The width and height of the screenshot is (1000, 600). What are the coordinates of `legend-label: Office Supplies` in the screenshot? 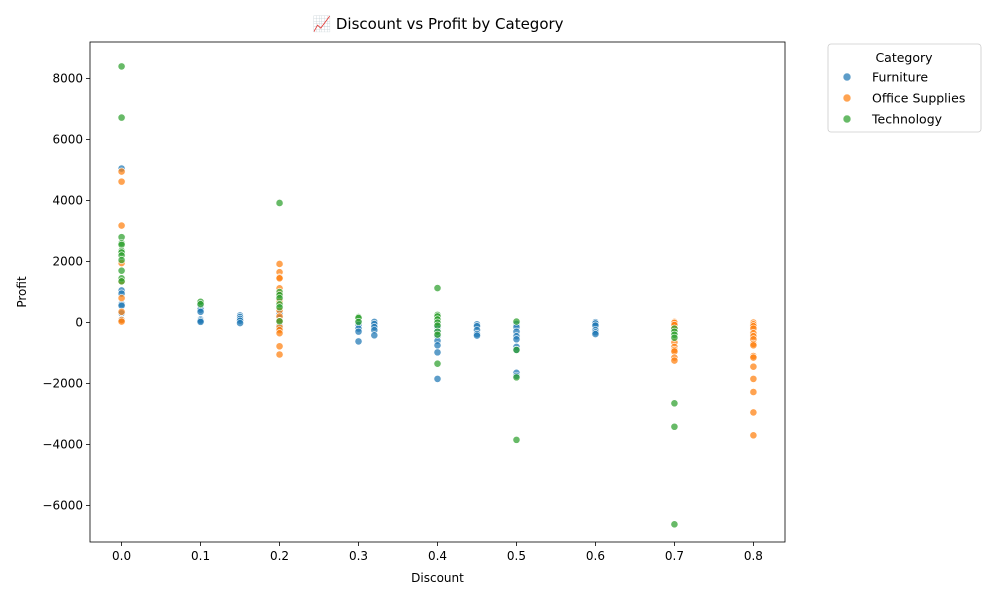 It's located at (918, 98).